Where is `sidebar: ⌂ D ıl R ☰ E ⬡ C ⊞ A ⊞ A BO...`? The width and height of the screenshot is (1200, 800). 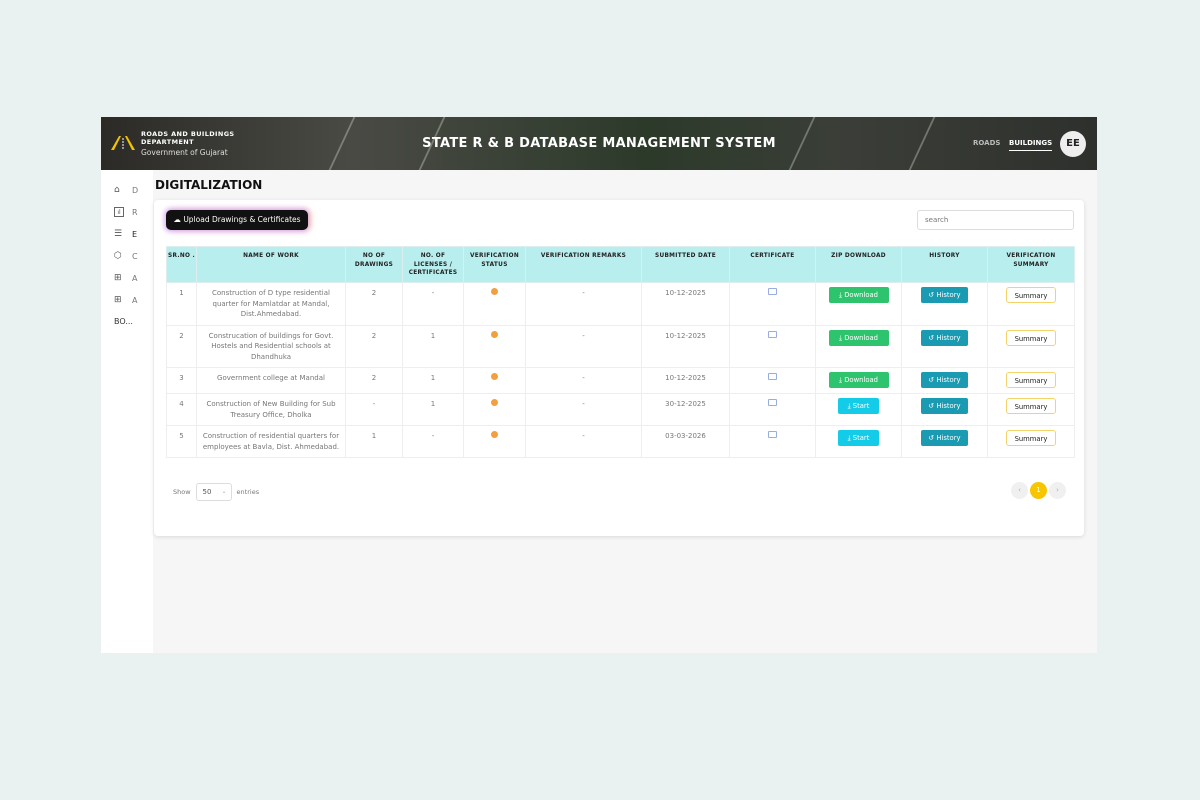 sidebar: ⌂ D ıl R ☰ E ⬡ C ⊞ A ⊞ A BO... is located at coordinates (127, 411).